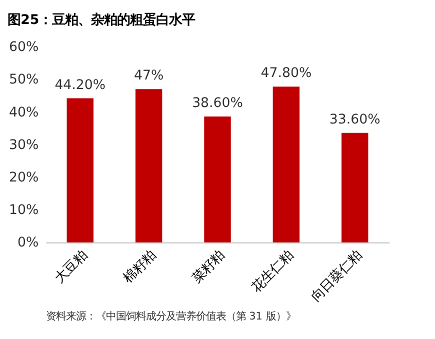 This screenshot has height=339, width=435. I want to click on x-tick-label: 向日葵仁粕, so click(337, 276).